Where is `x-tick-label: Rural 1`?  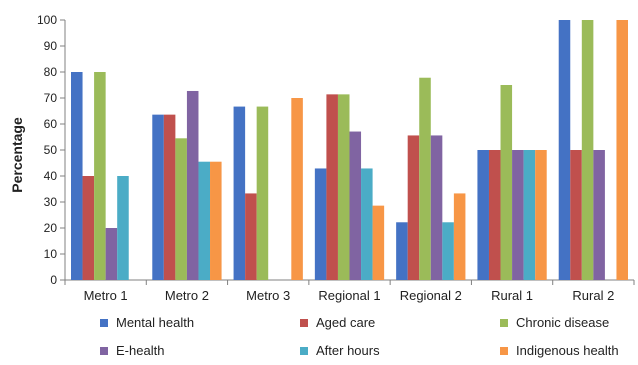
x-tick-label: Rural 1 is located at coordinates (512, 295).